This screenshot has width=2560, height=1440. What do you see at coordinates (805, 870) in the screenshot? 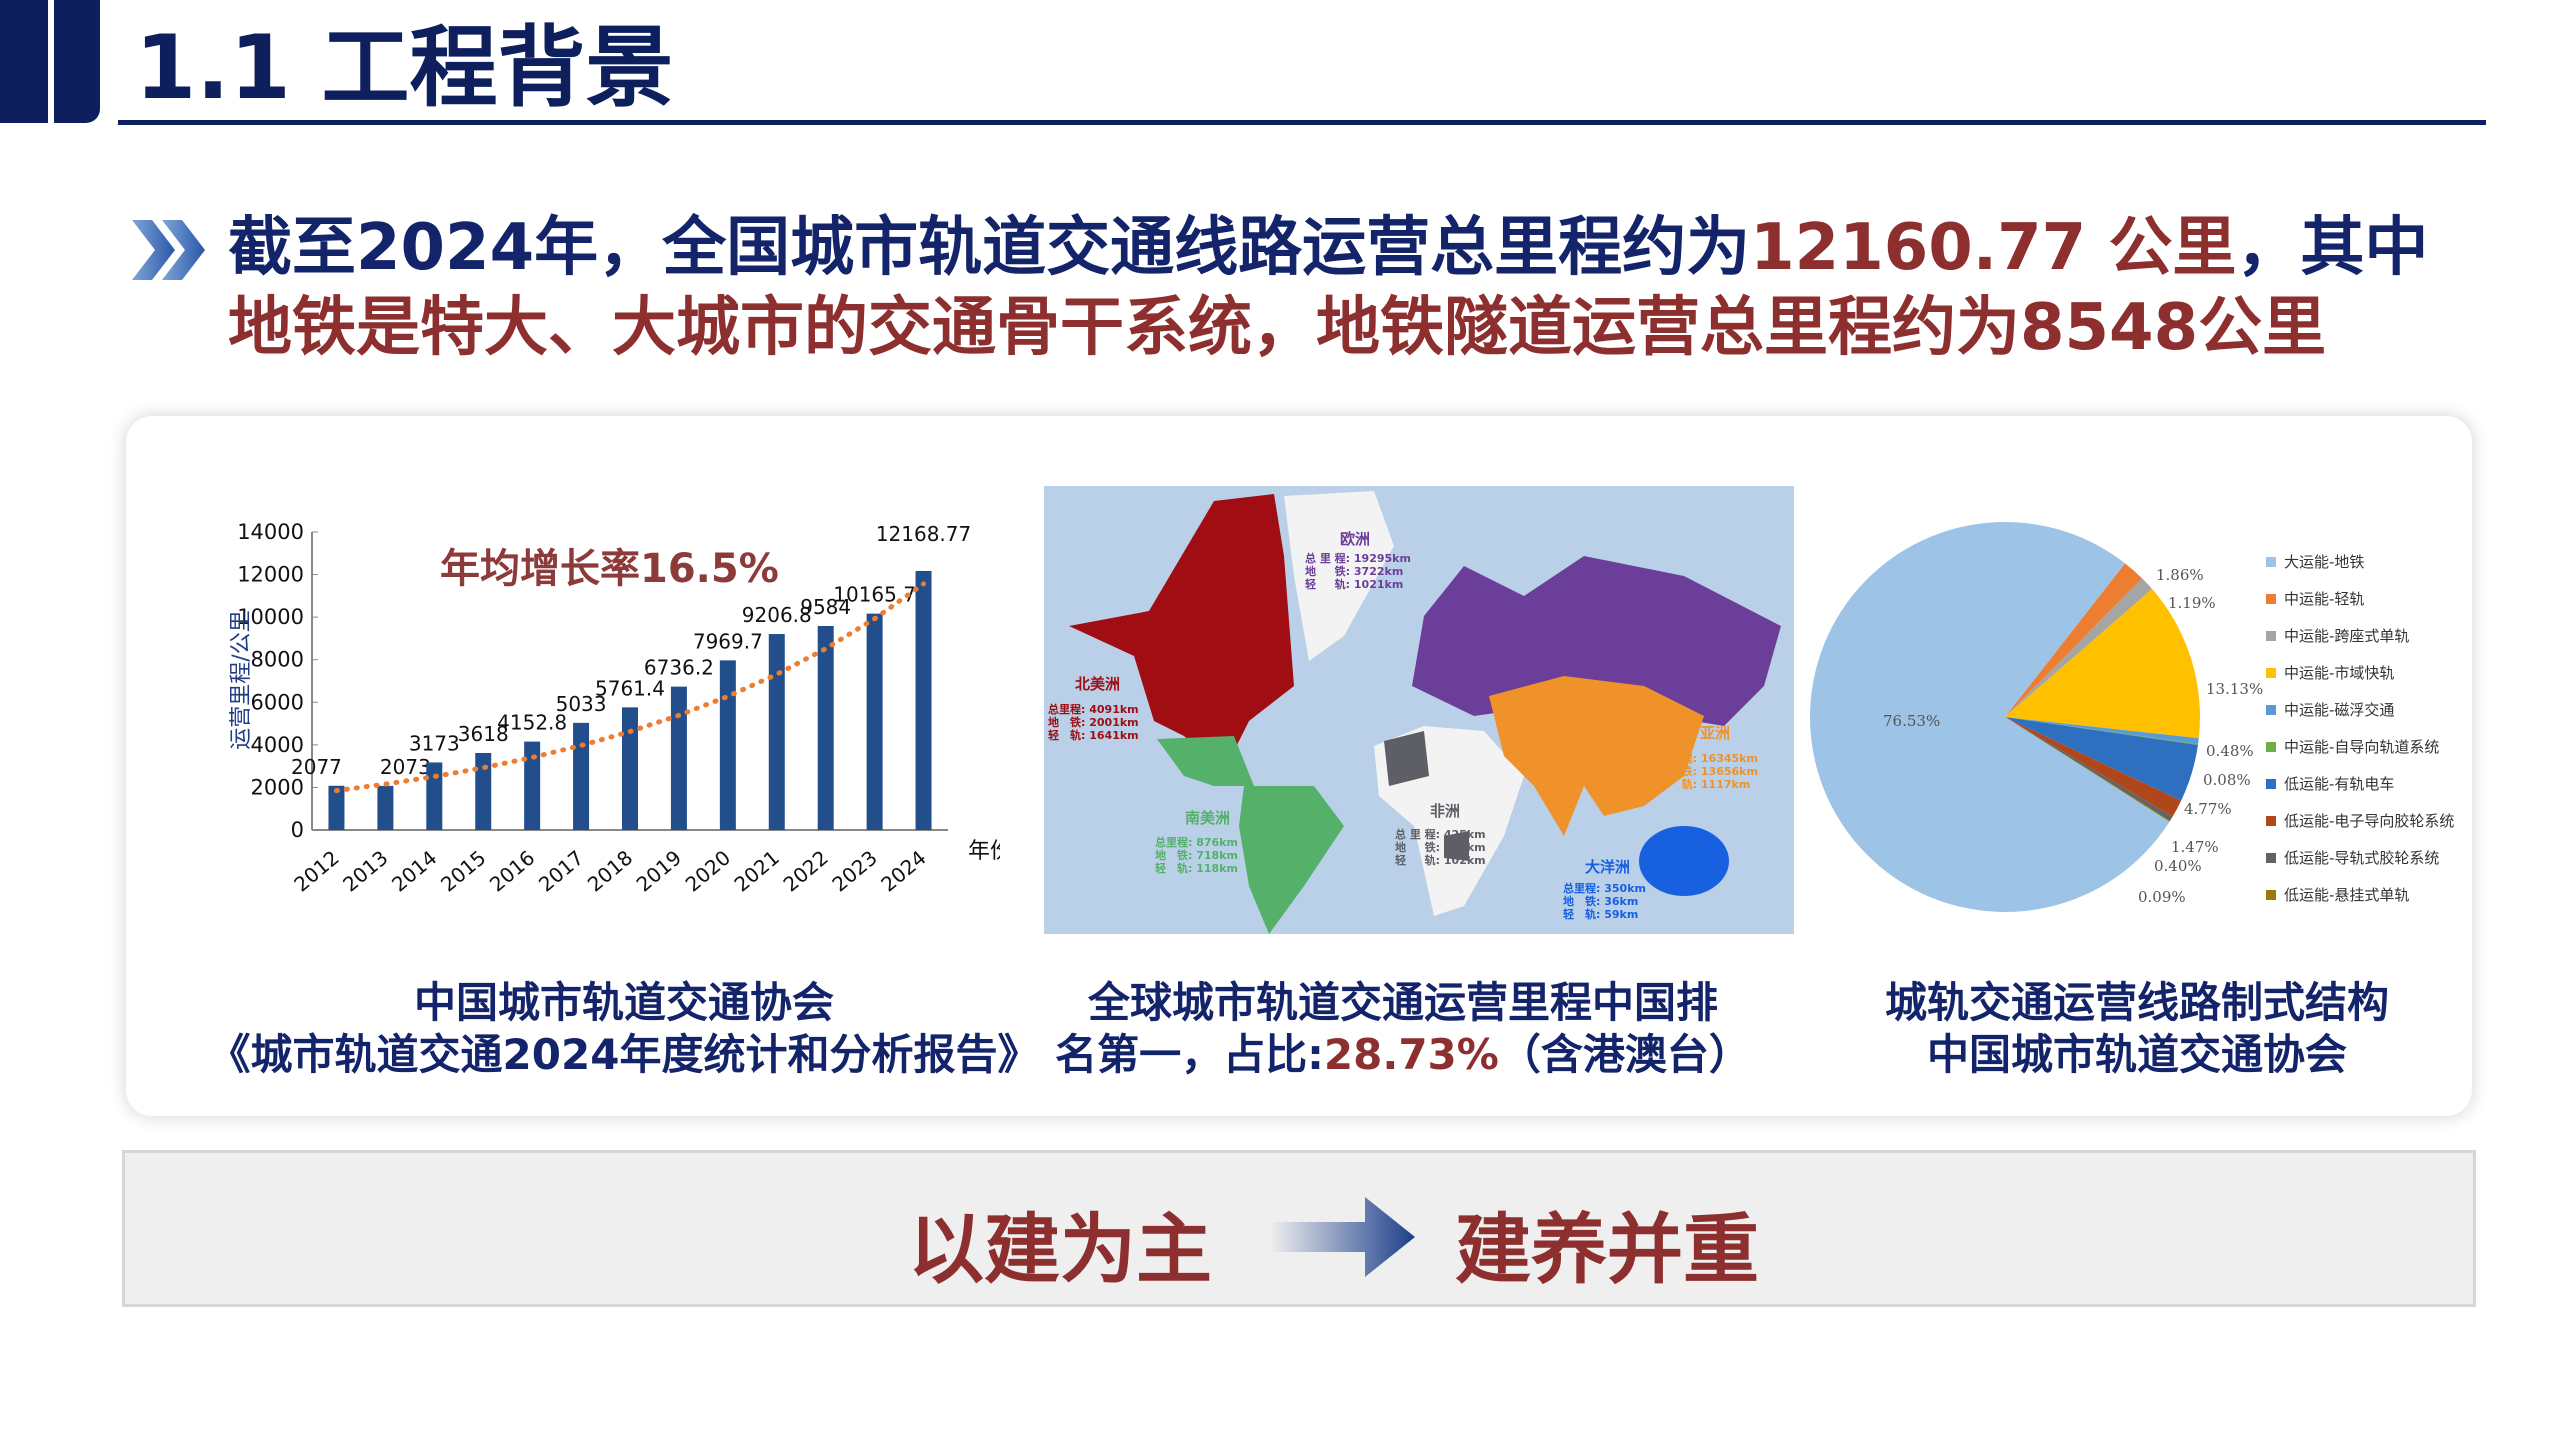
I see `x-tick-label: 2022` at bounding box center [805, 870].